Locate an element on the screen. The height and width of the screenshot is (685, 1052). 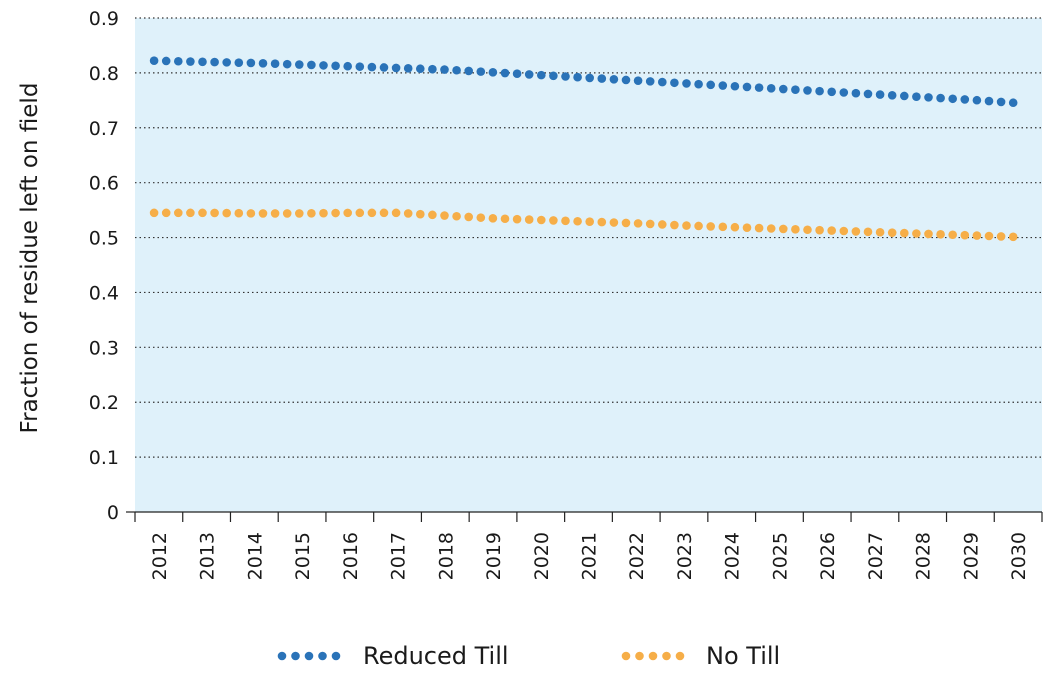
legend-label: Reduced Till is located at coordinates (436, 656).